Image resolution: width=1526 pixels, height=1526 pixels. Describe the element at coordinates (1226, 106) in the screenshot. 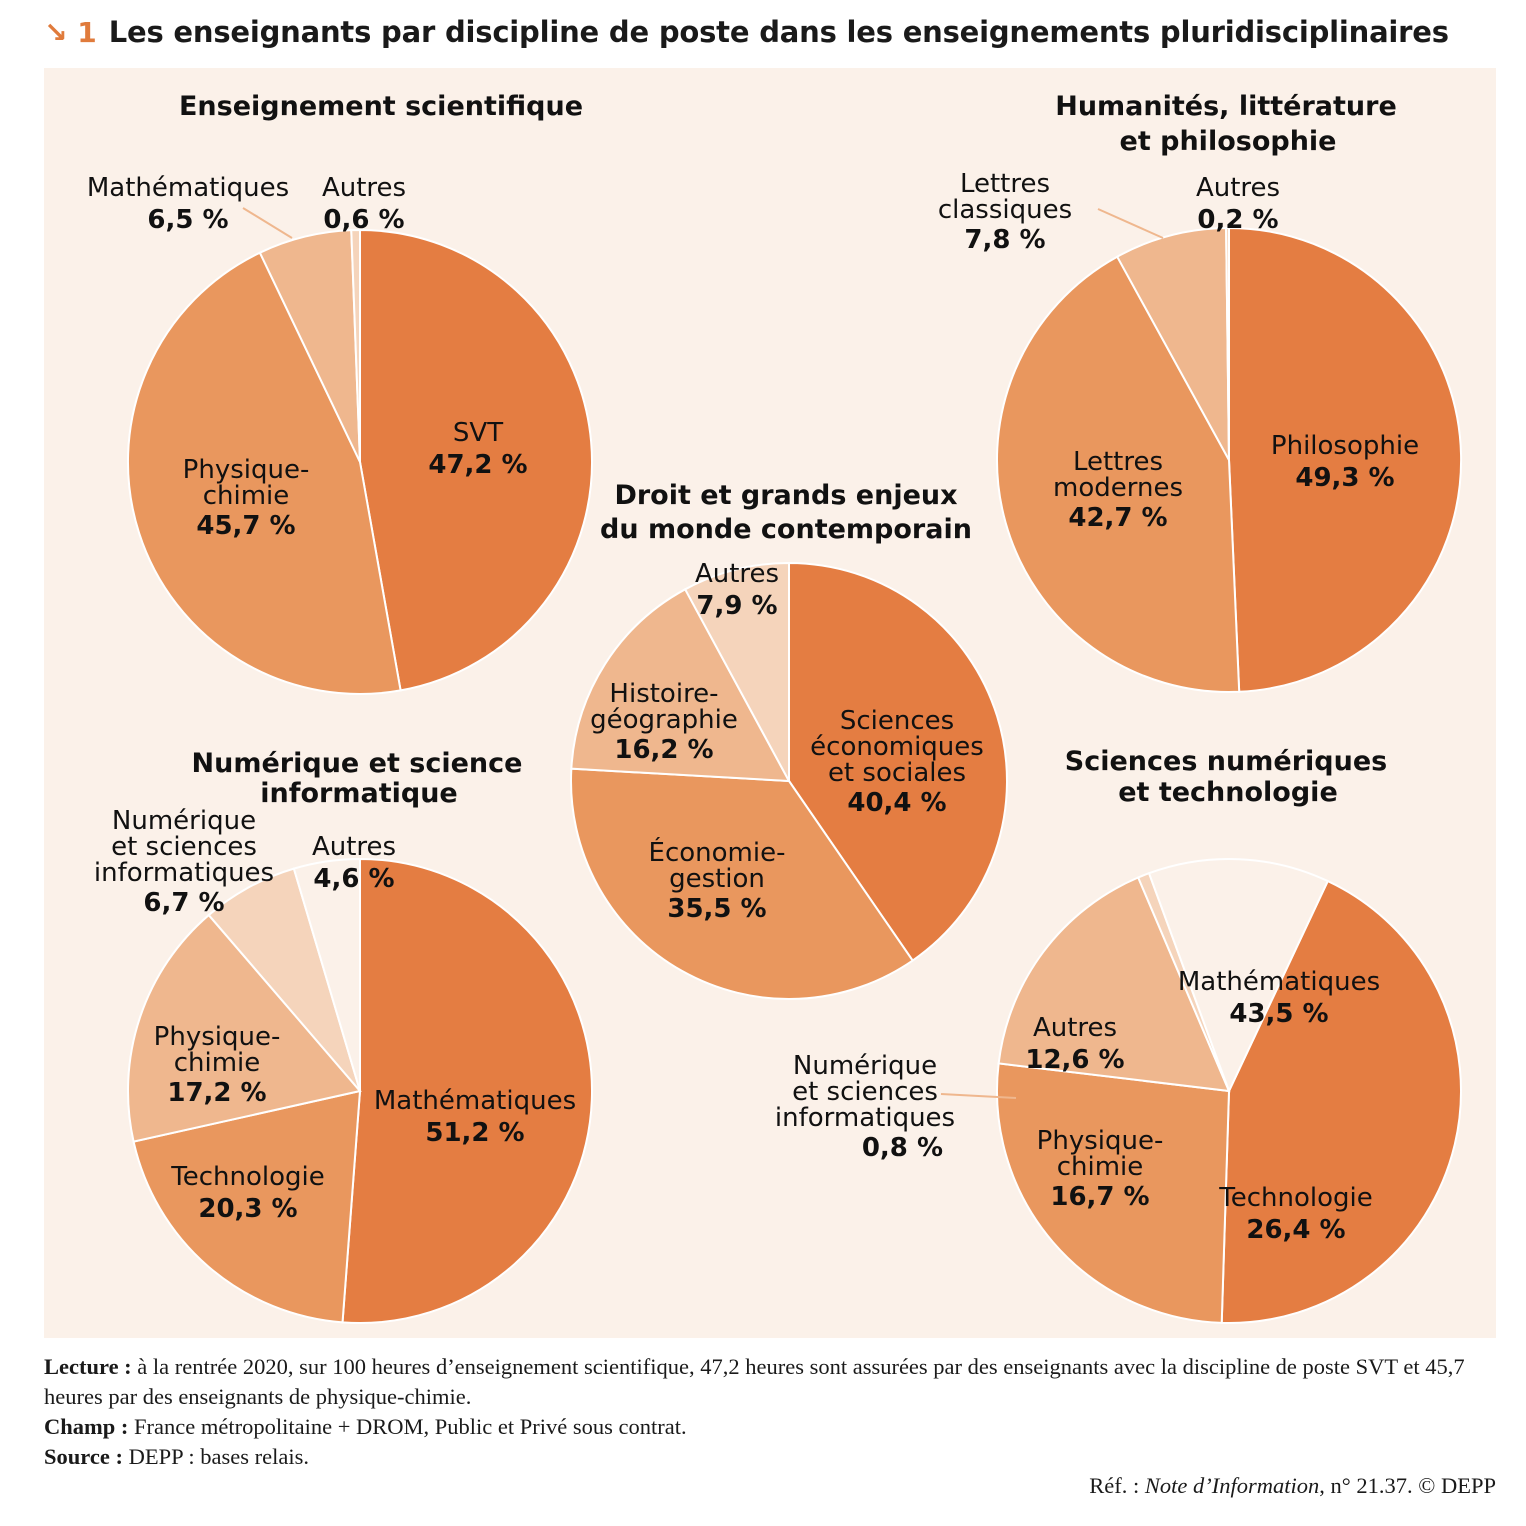

I see `chart-title: Humanités, littérature` at that location.